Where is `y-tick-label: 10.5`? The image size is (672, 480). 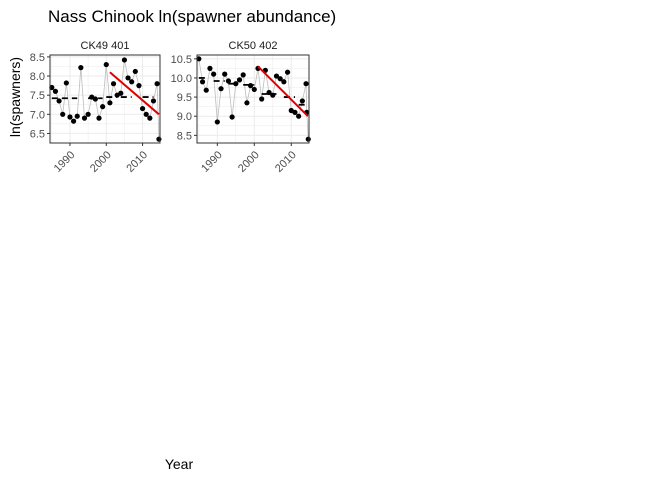
y-tick-label: 10.5 is located at coordinates (181, 60).